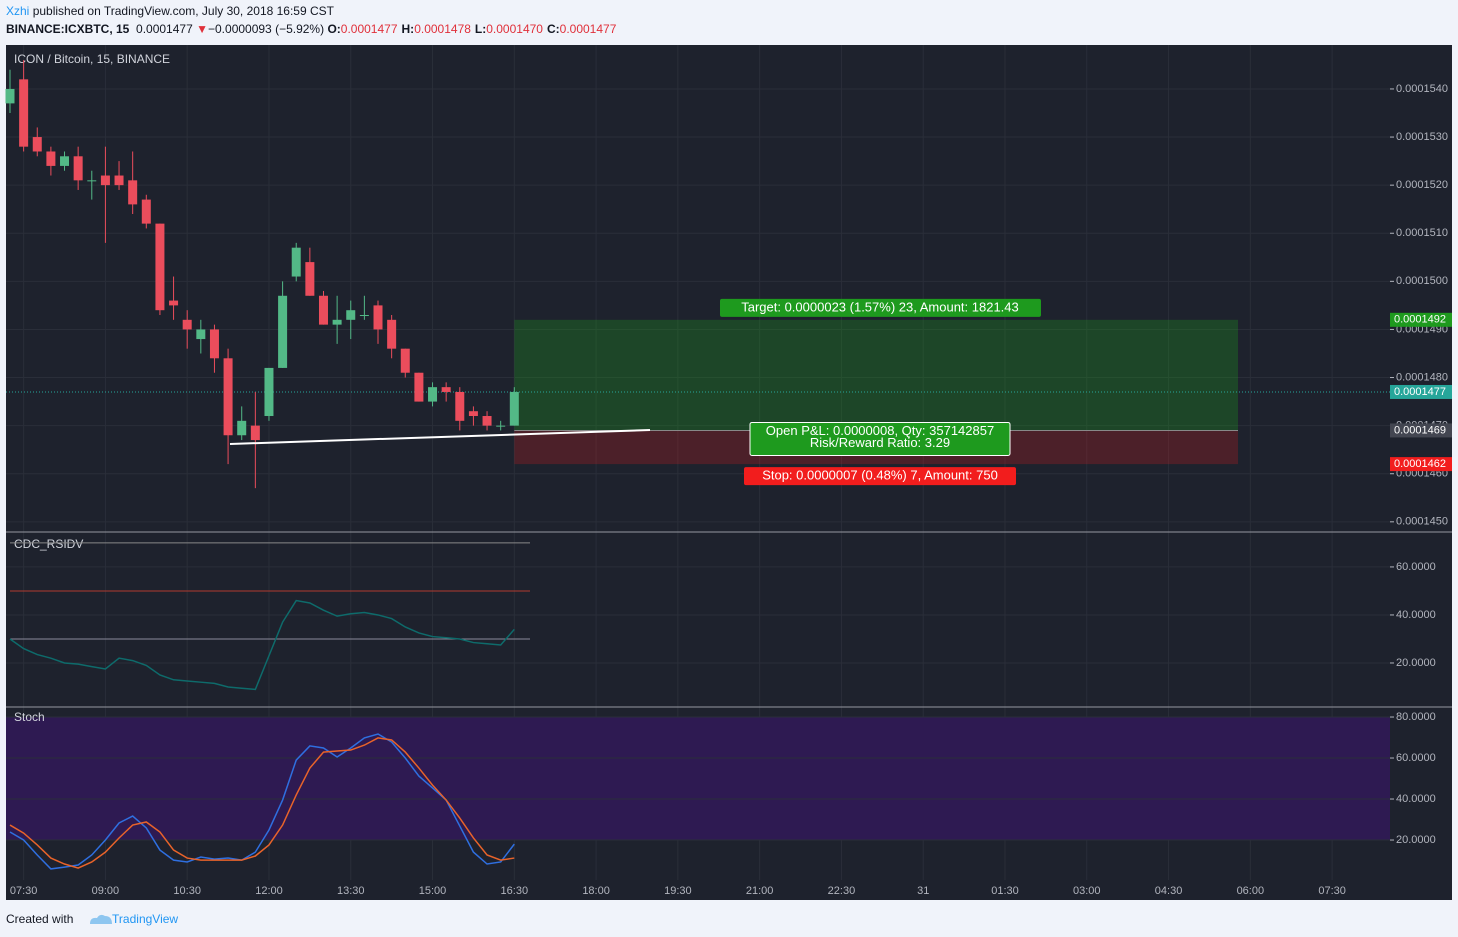  Describe the element at coordinates (760, 891) in the screenshot. I see `x-tick-label: 21:00` at that location.